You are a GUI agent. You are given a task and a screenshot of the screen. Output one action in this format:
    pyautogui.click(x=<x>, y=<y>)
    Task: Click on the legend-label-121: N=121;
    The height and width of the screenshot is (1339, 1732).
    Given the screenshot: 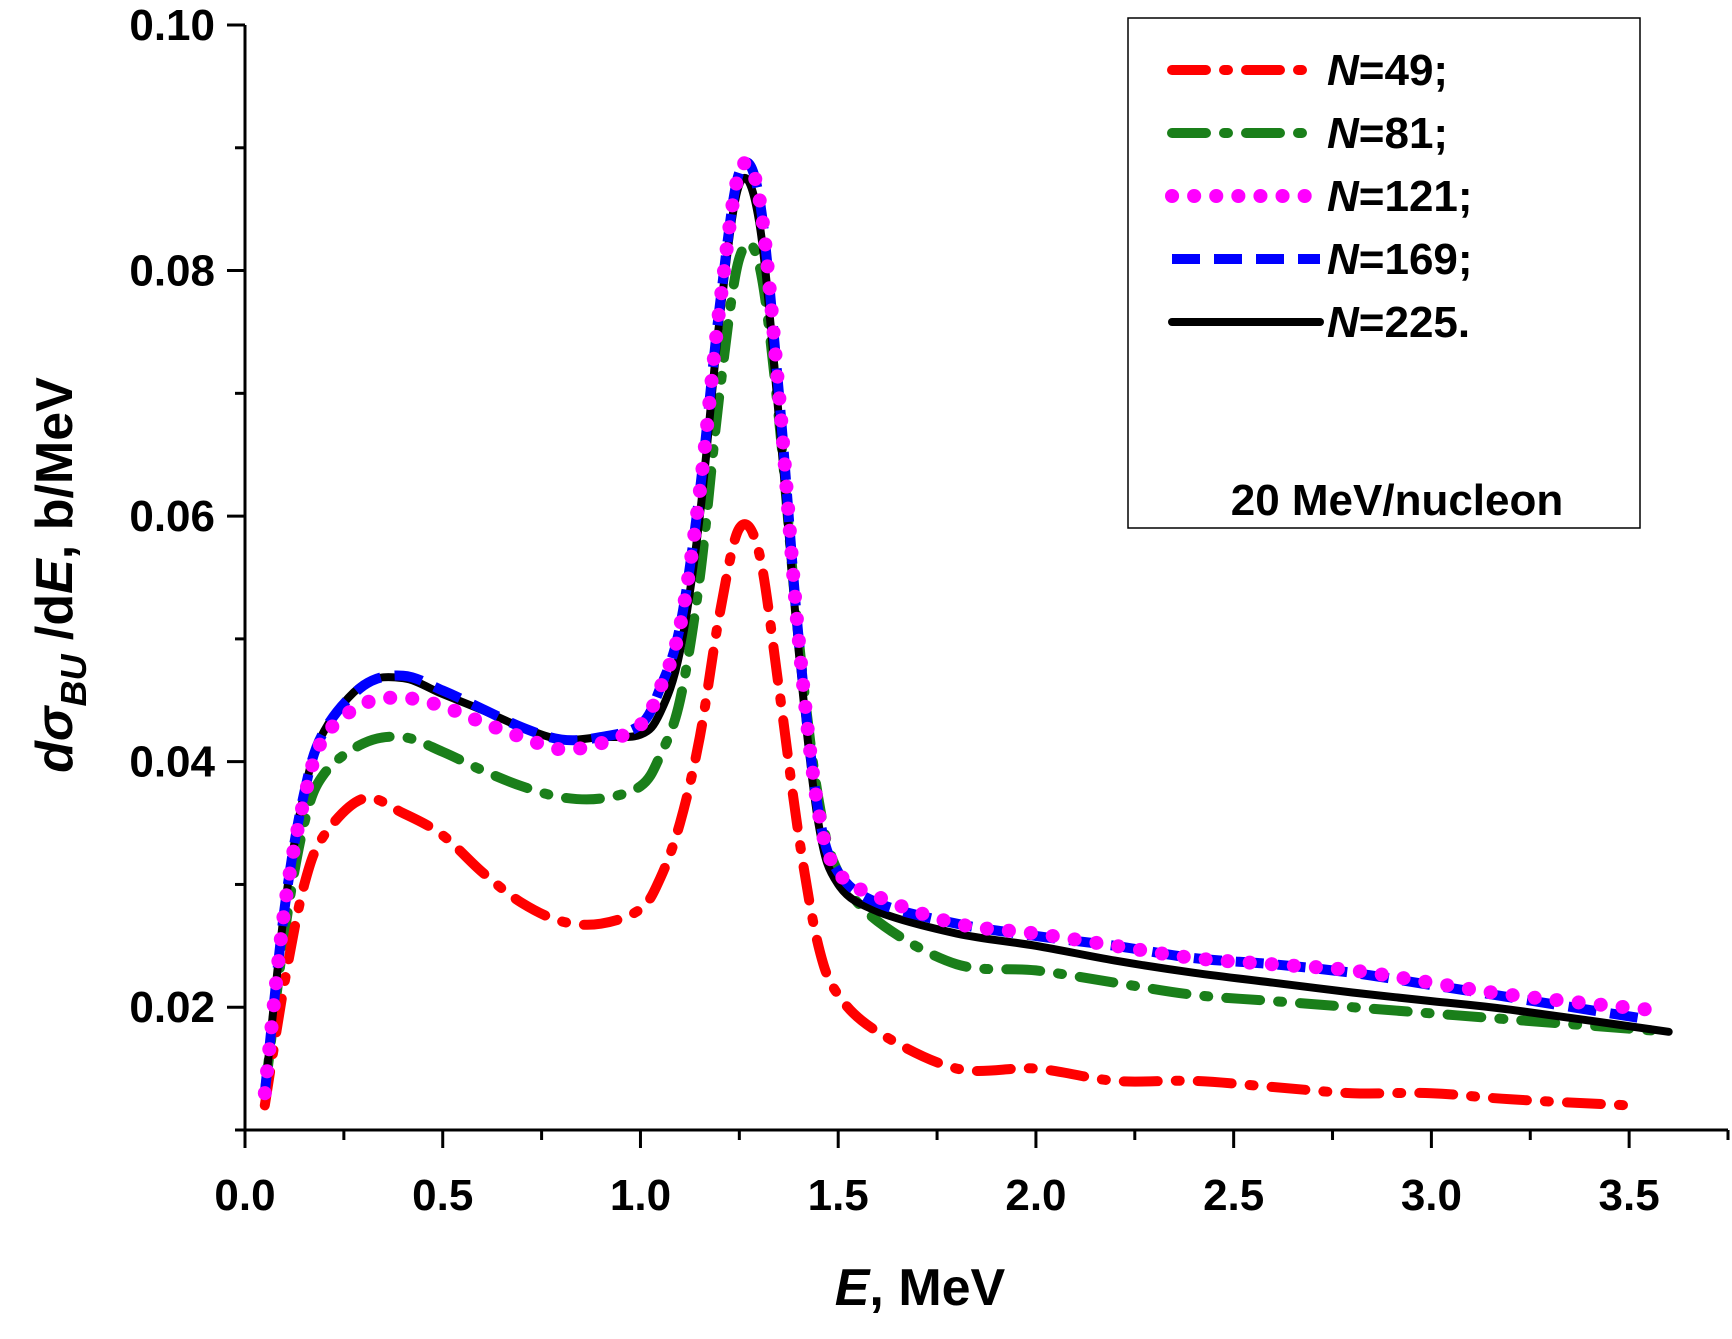 What is the action you would take?
    pyautogui.click(x=1400, y=196)
    